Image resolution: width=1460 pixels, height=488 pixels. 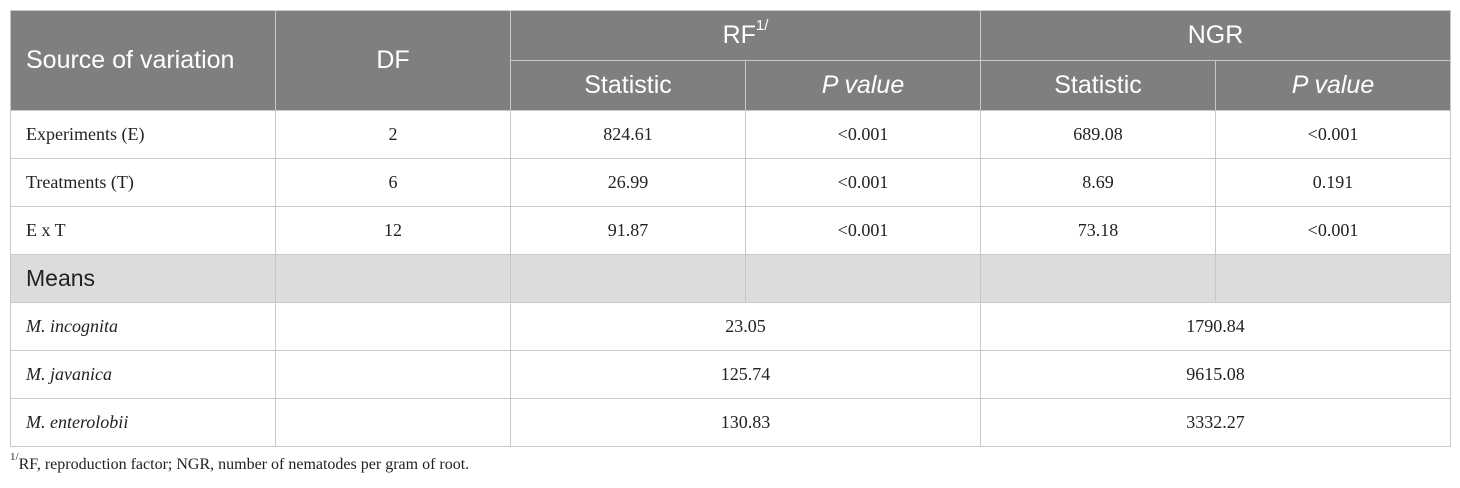 What do you see at coordinates (143, 60) in the screenshot?
I see `header-source: Source of variation` at bounding box center [143, 60].